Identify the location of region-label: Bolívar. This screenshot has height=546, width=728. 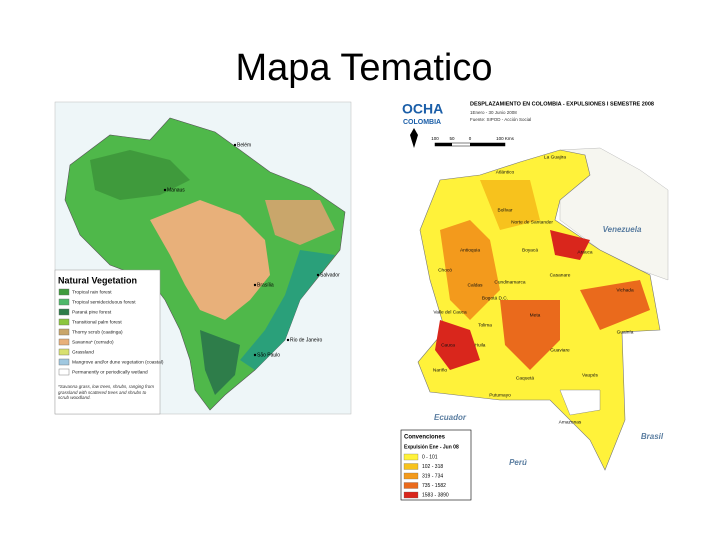
(505, 210).